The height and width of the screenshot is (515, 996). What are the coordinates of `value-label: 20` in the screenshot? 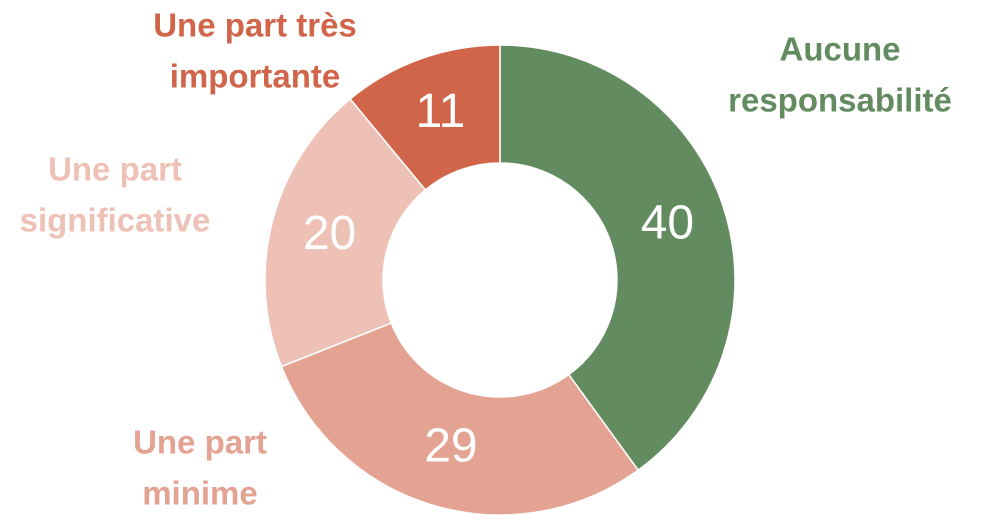 It's located at (329, 233).